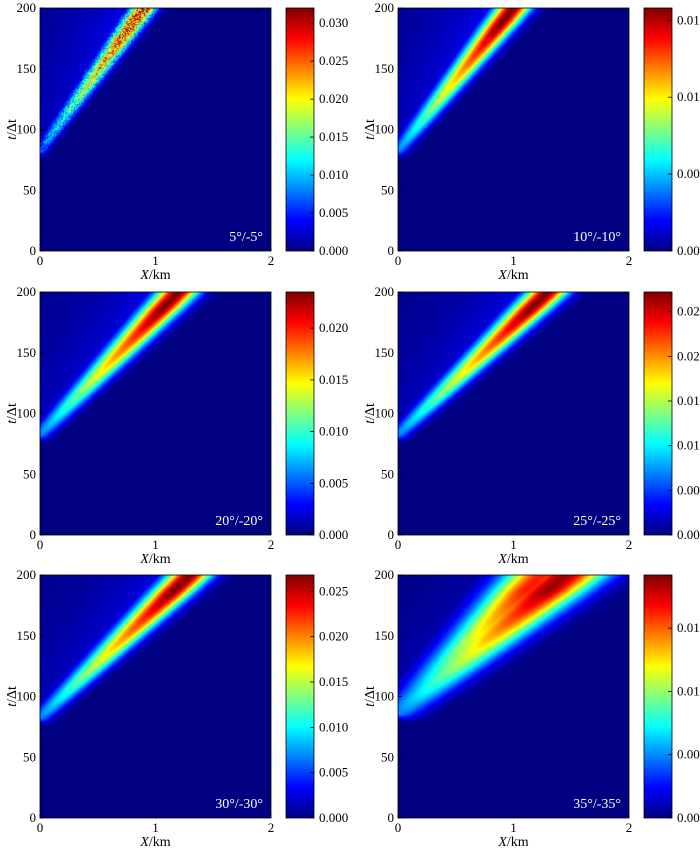  I want to click on panel-angle-label: 10°/-10°, so click(597, 237).